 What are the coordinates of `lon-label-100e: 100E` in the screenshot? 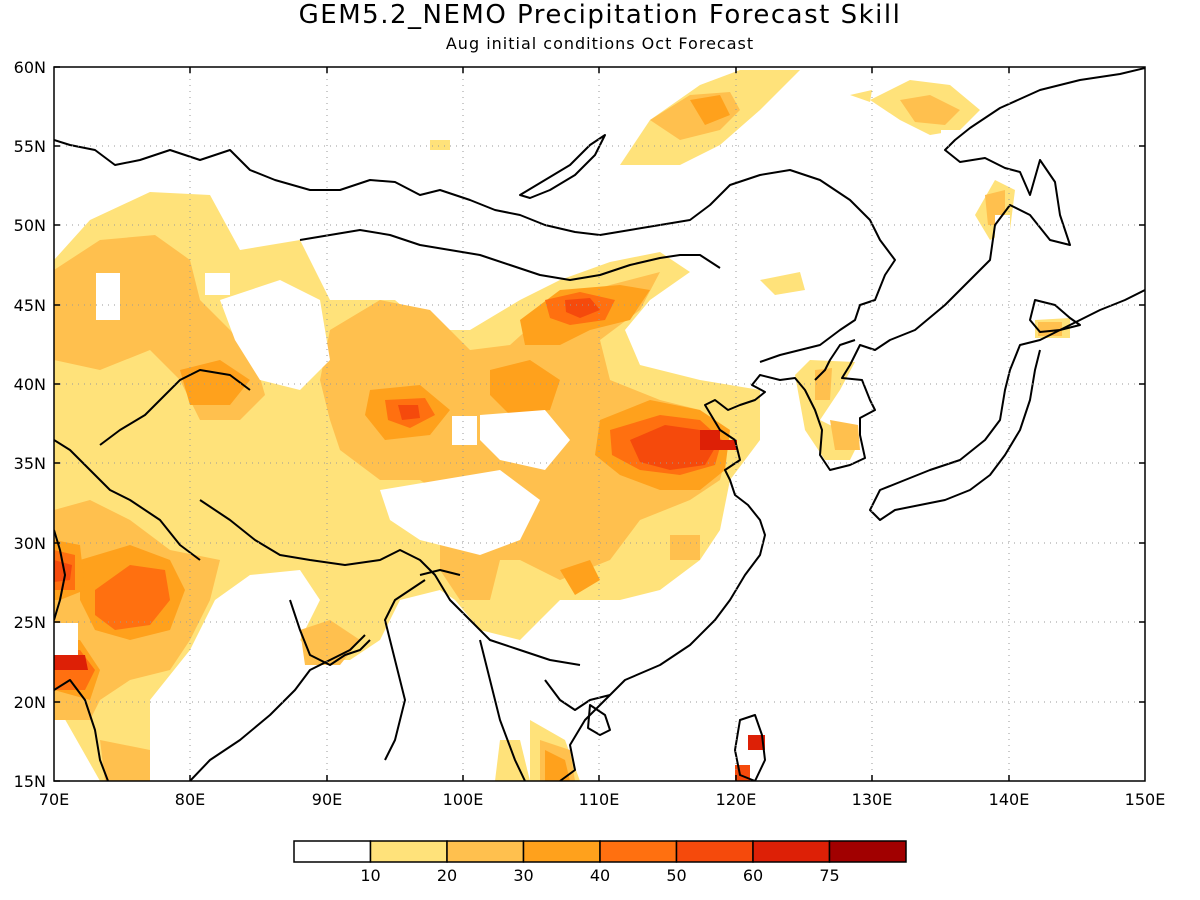 It's located at (463, 799).